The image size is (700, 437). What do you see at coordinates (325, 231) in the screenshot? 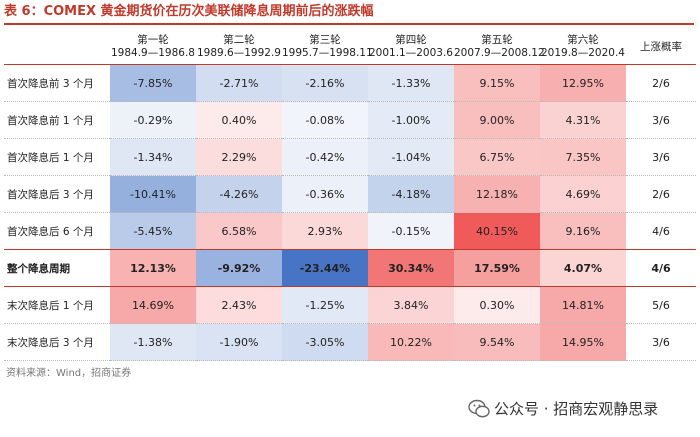
I see `value-cell: 2.93%` at bounding box center [325, 231].